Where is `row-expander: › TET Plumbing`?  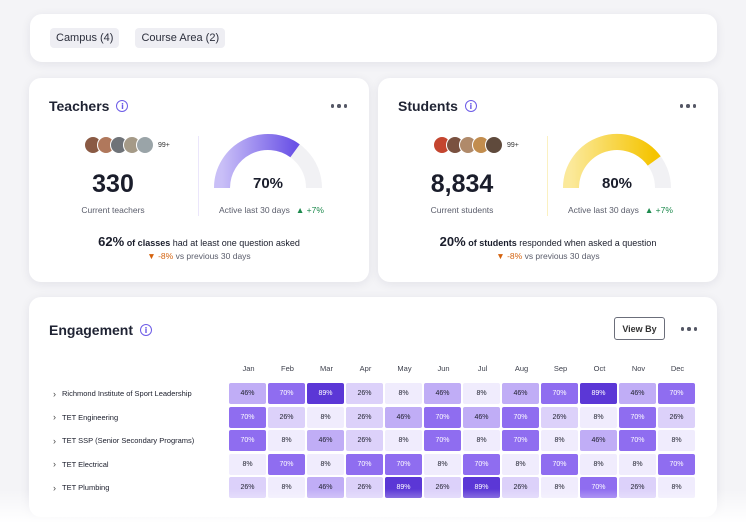
row-expander: › TET Plumbing is located at coordinates (141, 488).